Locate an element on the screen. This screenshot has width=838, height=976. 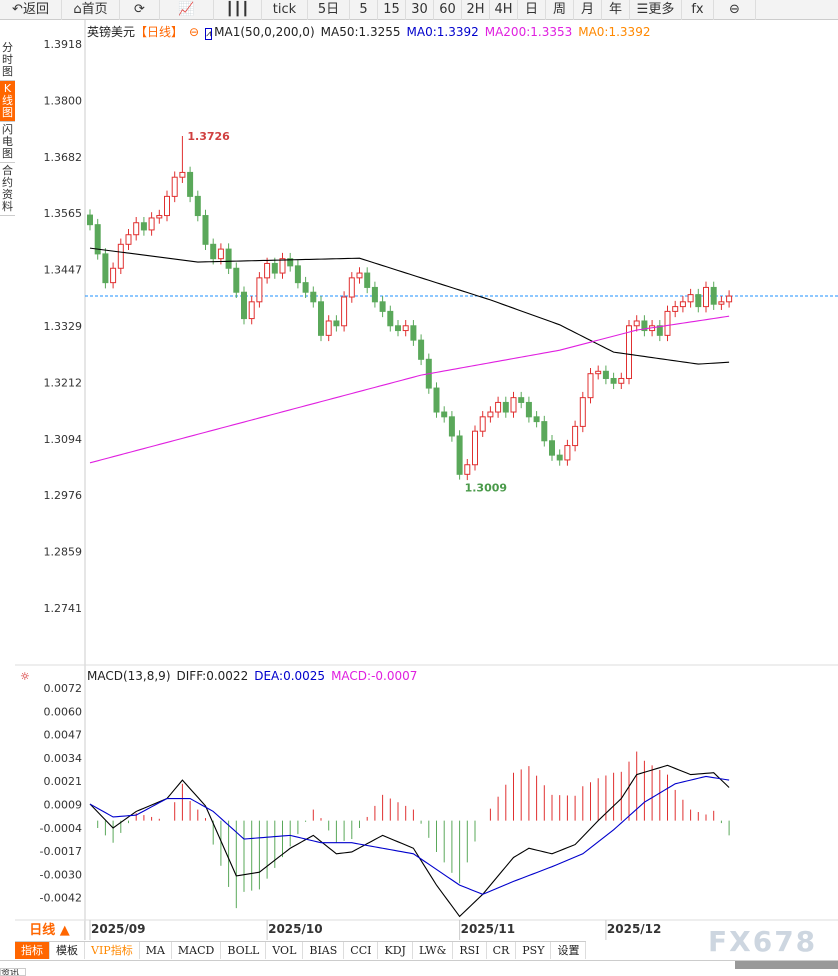
horizontal-scrollbar is located at coordinates (419, 964).